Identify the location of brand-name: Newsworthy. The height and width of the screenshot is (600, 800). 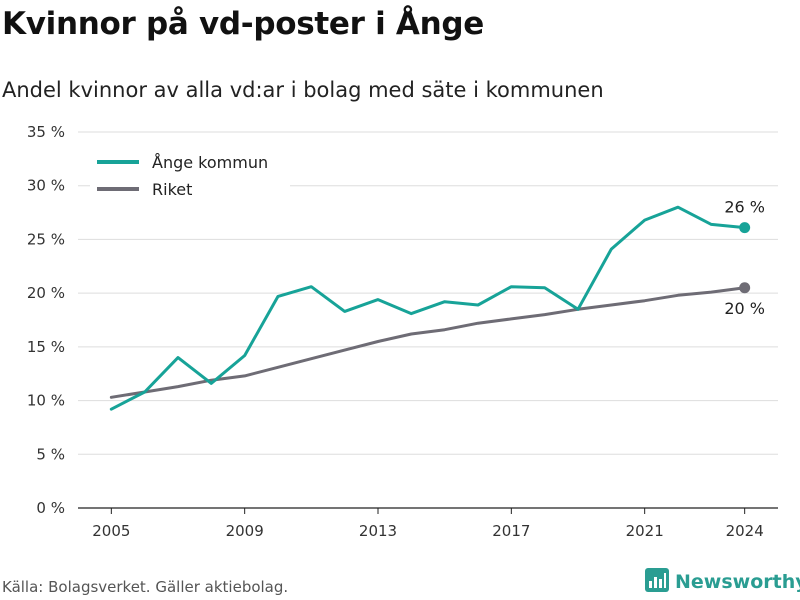
(737, 582).